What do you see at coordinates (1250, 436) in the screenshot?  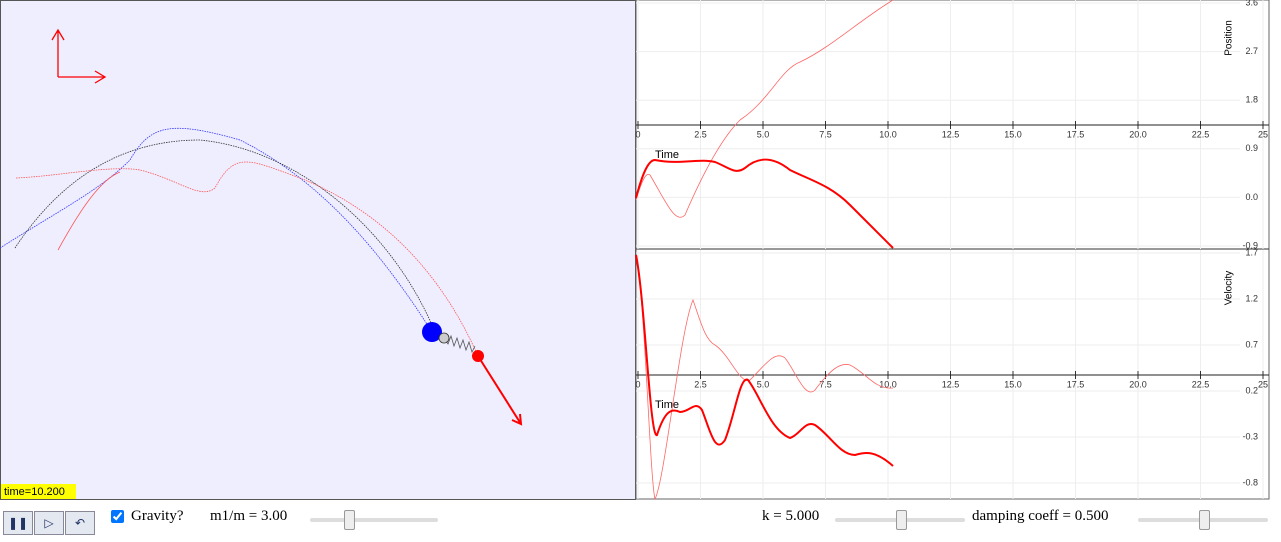 I see `y-tick-label: -0.3` at bounding box center [1250, 436].